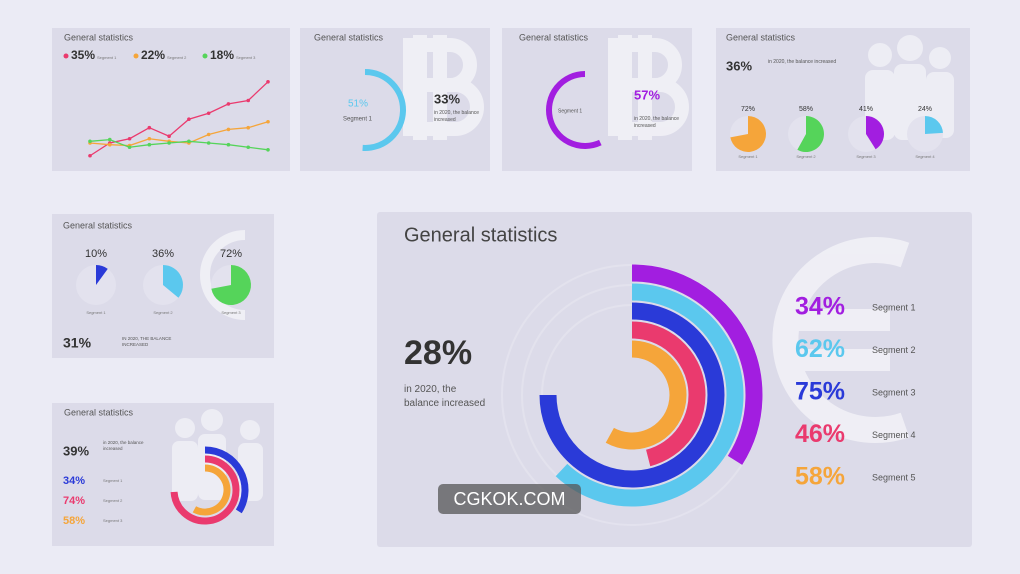 The height and width of the screenshot is (574, 1020). Describe the element at coordinates (96, 254) in the screenshot. I see `value-label: 10%` at that location.